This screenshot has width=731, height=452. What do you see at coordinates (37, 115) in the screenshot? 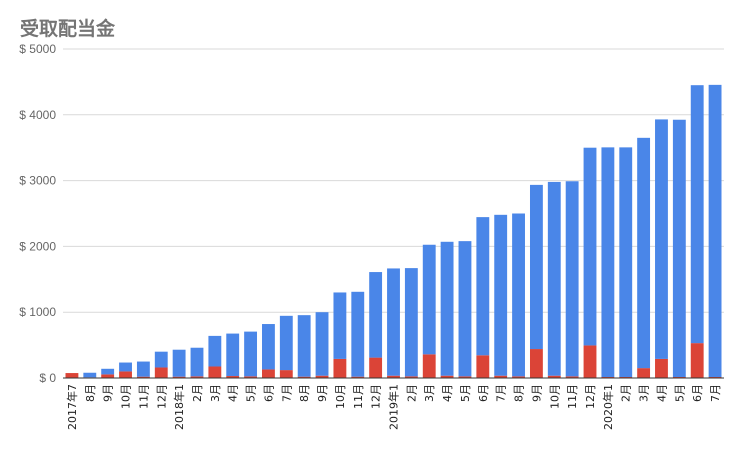
I see `y-tick-label: $ 4000` at bounding box center [37, 115].